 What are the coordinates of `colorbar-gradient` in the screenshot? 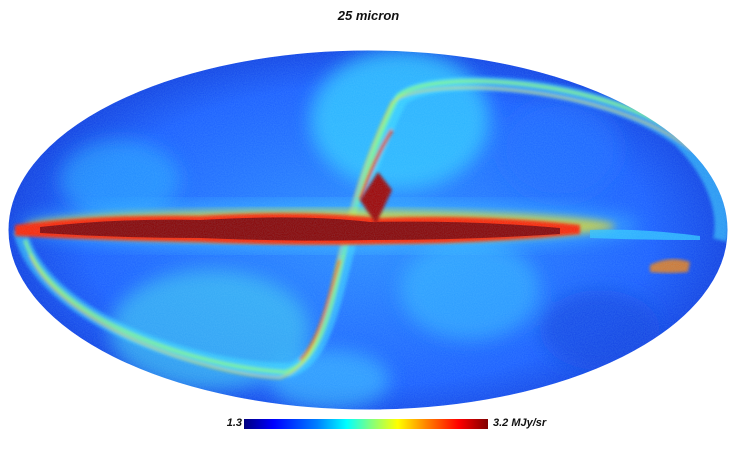 It's located at (366, 424).